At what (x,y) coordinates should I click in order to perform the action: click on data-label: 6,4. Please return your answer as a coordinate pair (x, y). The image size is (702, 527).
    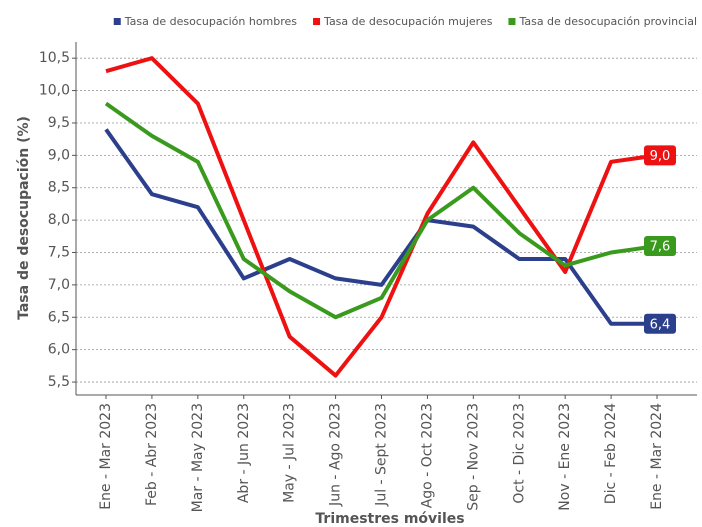
    Looking at the image, I should click on (660, 324).